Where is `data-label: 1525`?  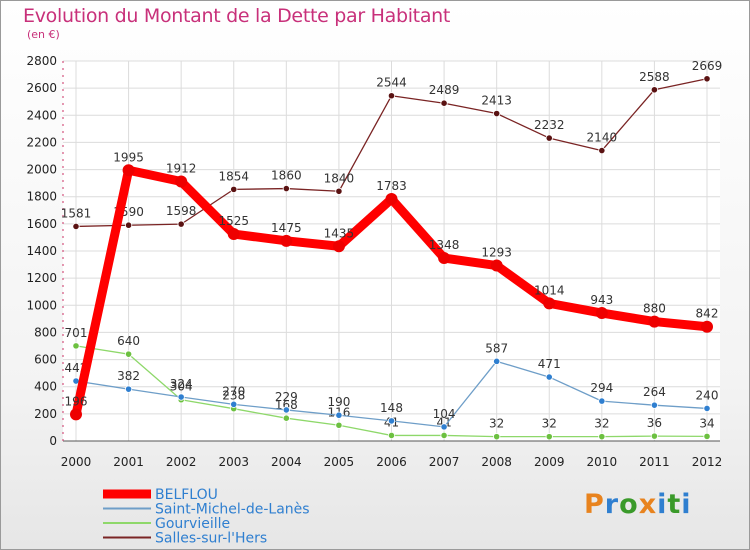
data-label: 1525 is located at coordinates (233, 221).